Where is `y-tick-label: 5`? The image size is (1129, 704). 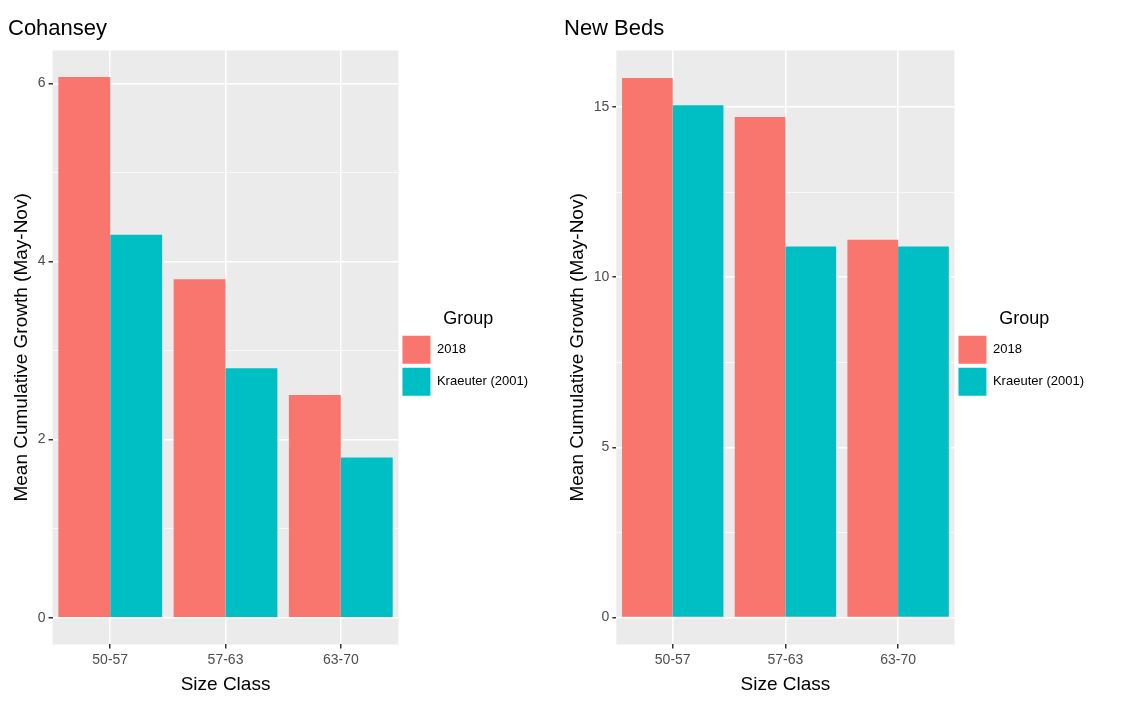
y-tick-label: 5 is located at coordinates (605, 446).